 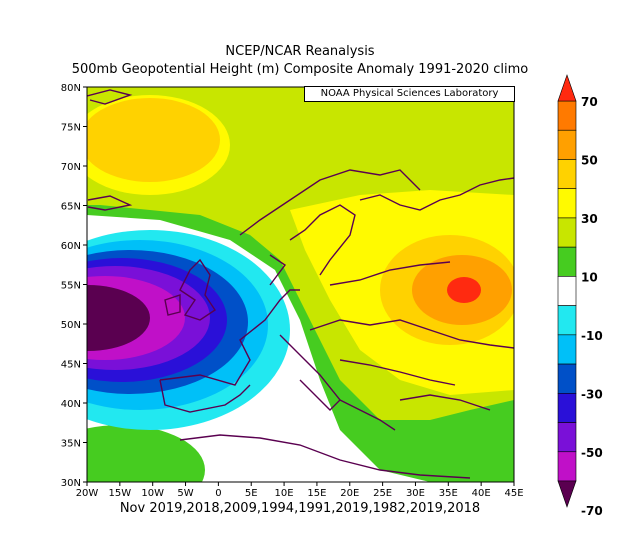 What do you see at coordinates (325, 456) in the screenshot?
I see `coast-north-africa` at bounding box center [325, 456].